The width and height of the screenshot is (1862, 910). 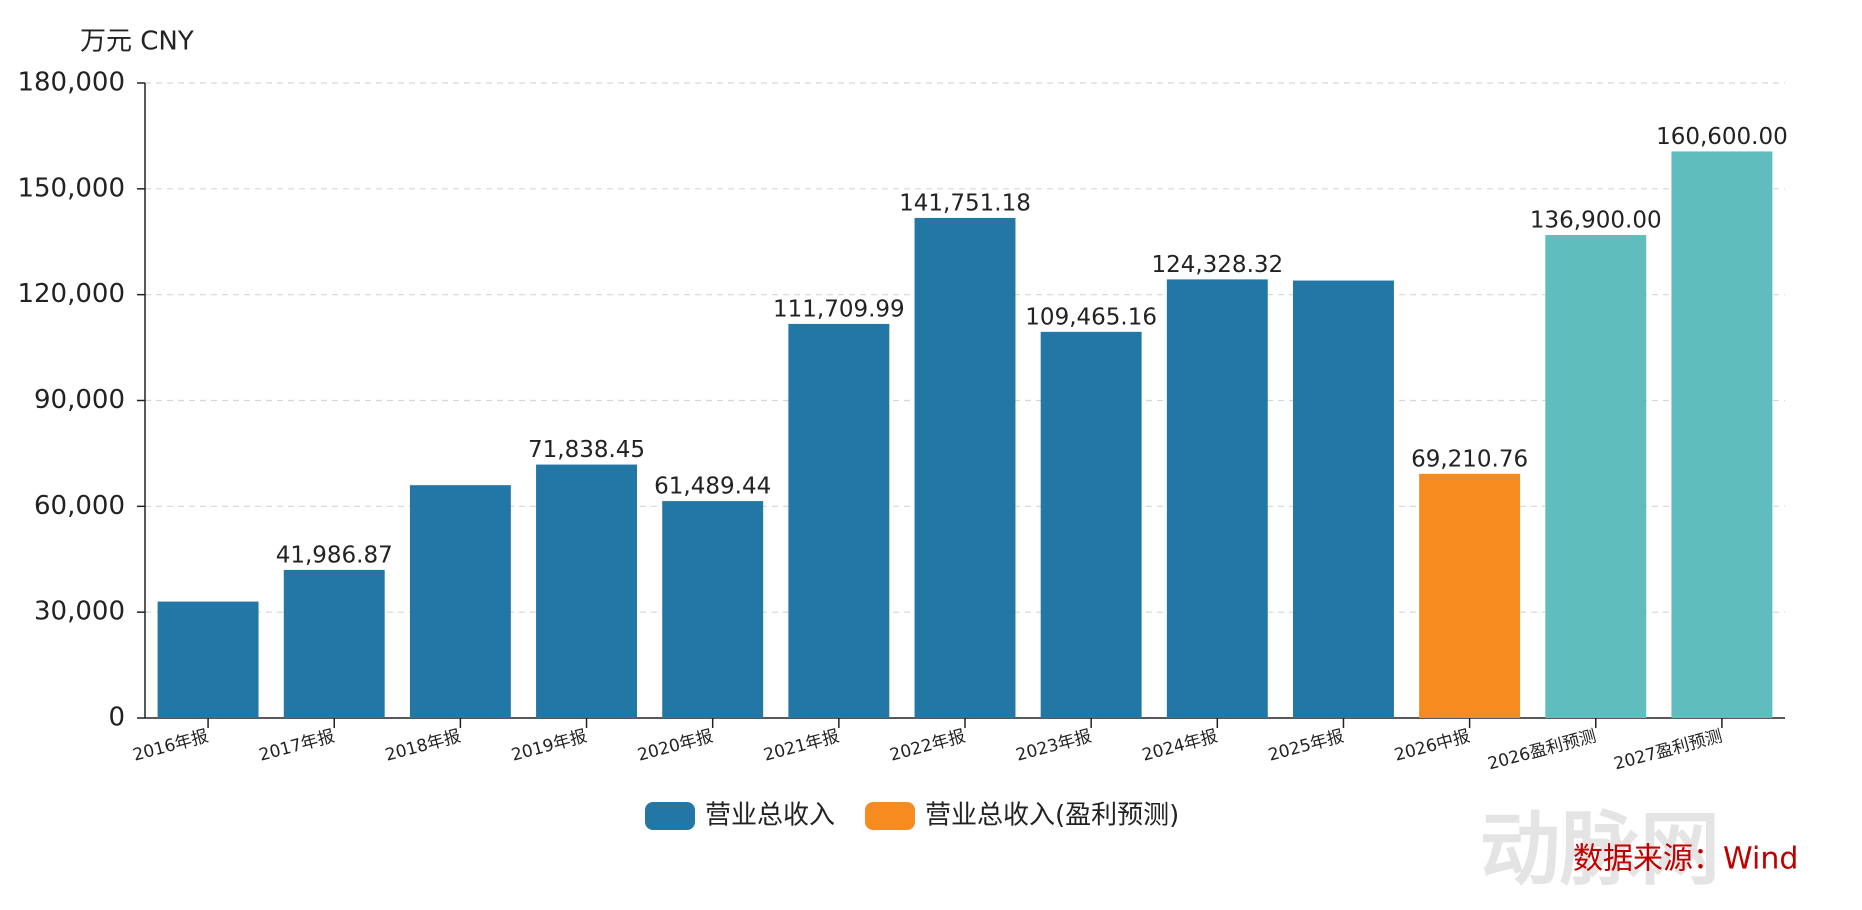 I want to click on x-tick-label: 2027盈利预测, so click(x=1668, y=750).